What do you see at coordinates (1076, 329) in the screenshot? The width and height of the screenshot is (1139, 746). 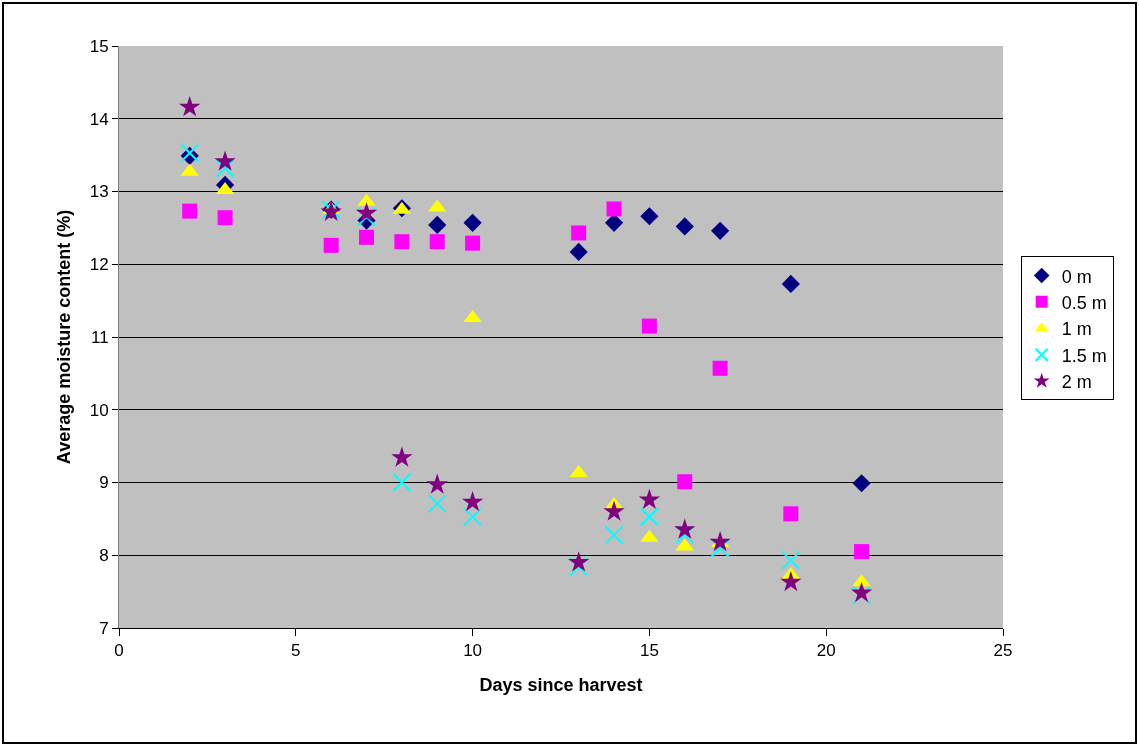 I see `legend-label: 1 m` at bounding box center [1076, 329].